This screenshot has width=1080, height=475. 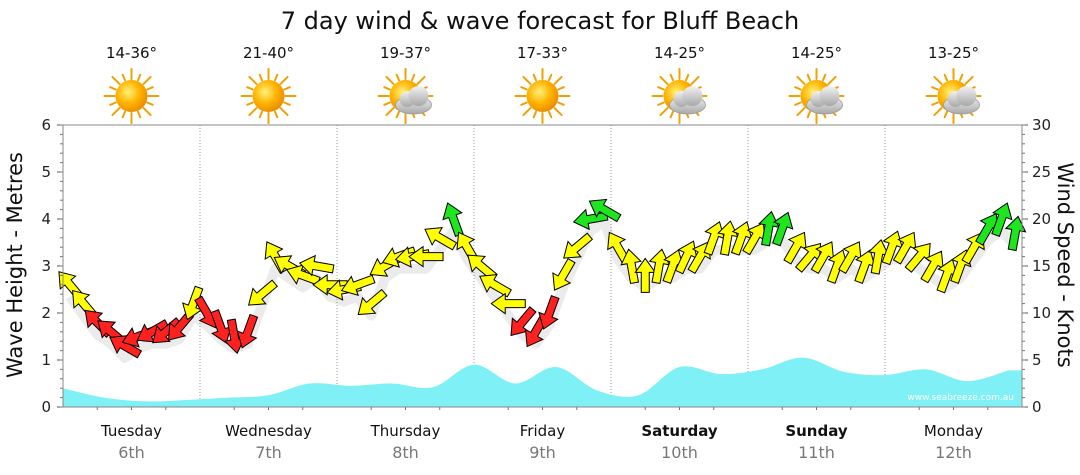 What do you see at coordinates (131, 452) in the screenshot?
I see `x-date-label: 6th` at bounding box center [131, 452].